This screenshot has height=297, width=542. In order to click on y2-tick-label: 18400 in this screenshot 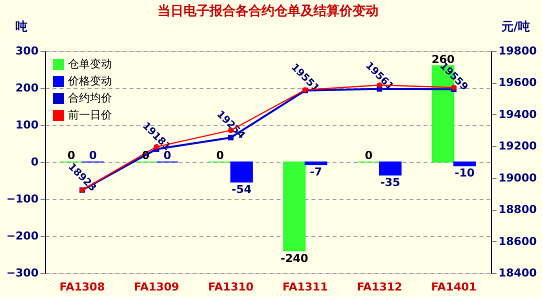, I will do `click(518, 273)`.